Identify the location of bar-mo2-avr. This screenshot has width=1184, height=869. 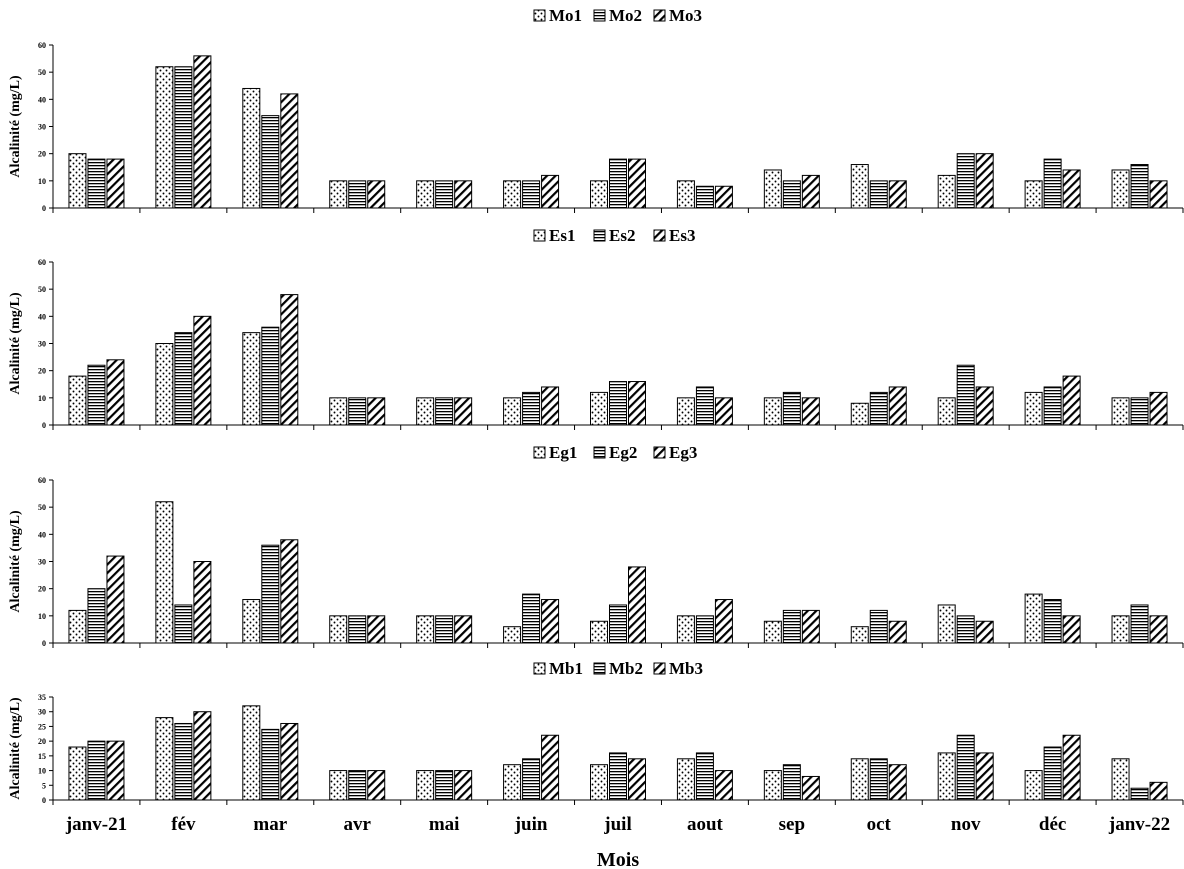
(357, 194).